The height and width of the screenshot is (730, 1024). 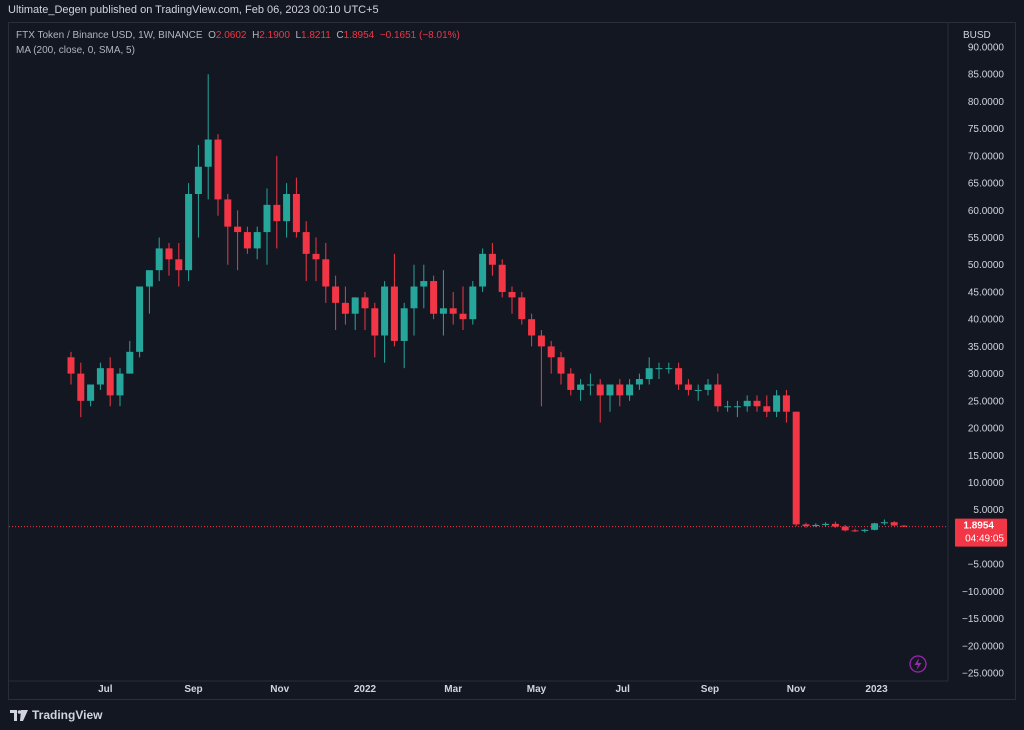 I want to click on x-tick-label: Sep, so click(x=710, y=689).